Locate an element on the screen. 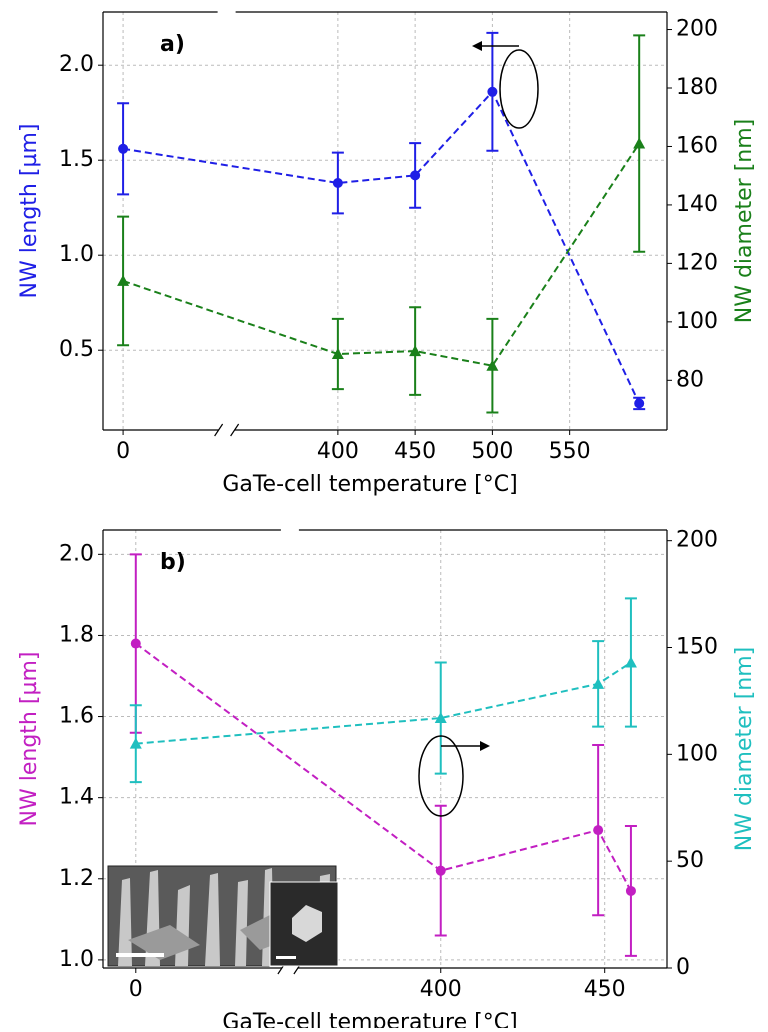  panel-label: b) is located at coordinates (173, 562).